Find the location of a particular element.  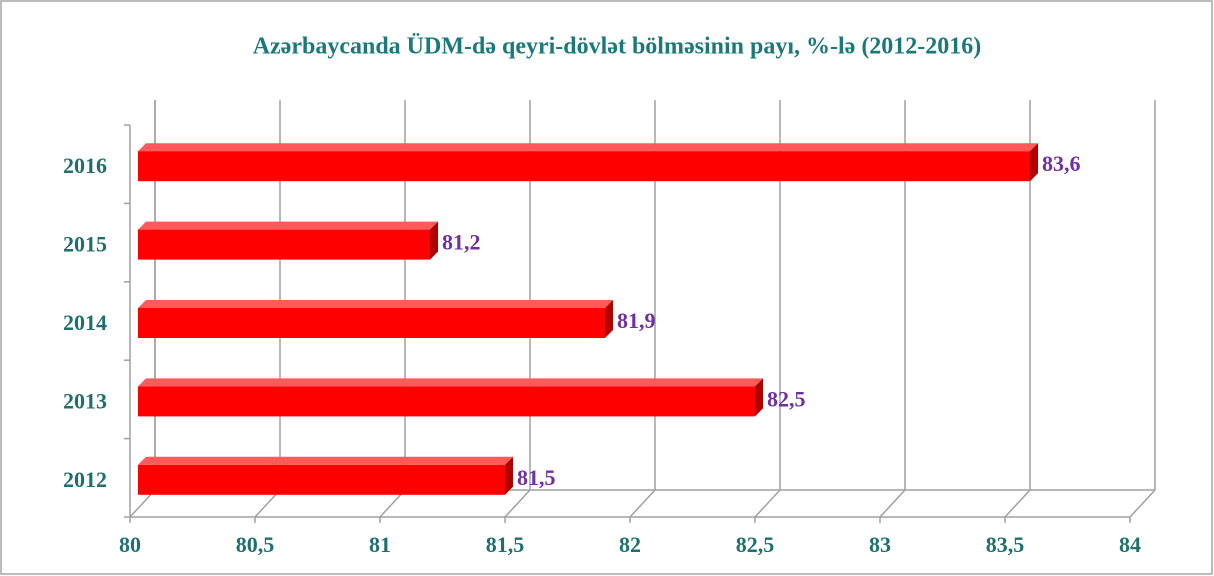

y-tick-label: 2013 is located at coordinates (85, 400).